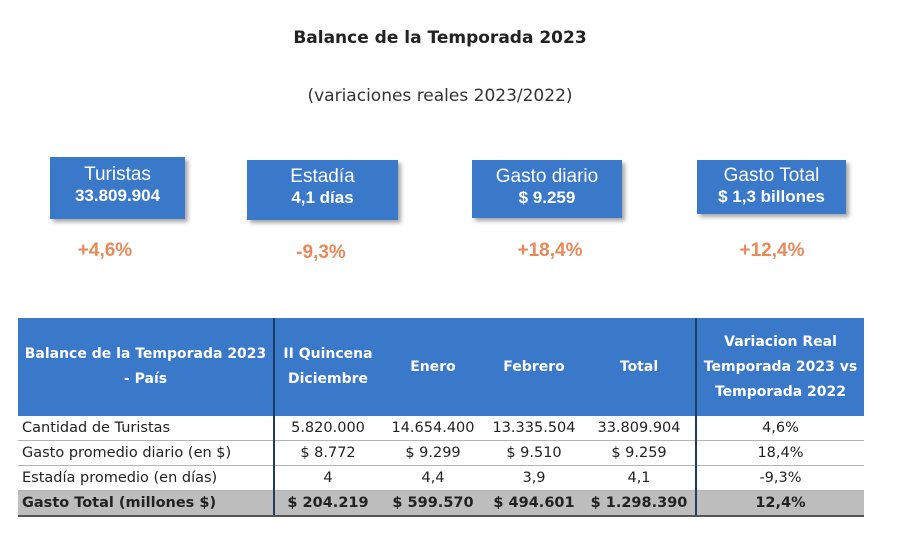  What do you see at coordinates (322, 197) in the screenshot?
I see `kpi-value: 4,1 días` at bounding box center [322, 197].